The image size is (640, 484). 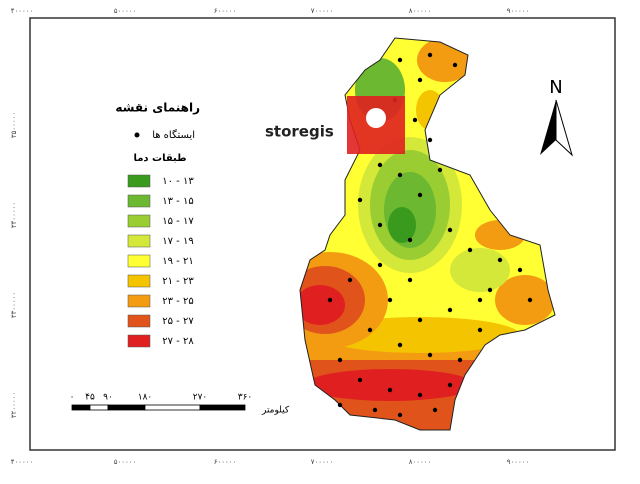 I want to click on legend-label: ۱۳ - ۱۵, so click(x=177, y=201).